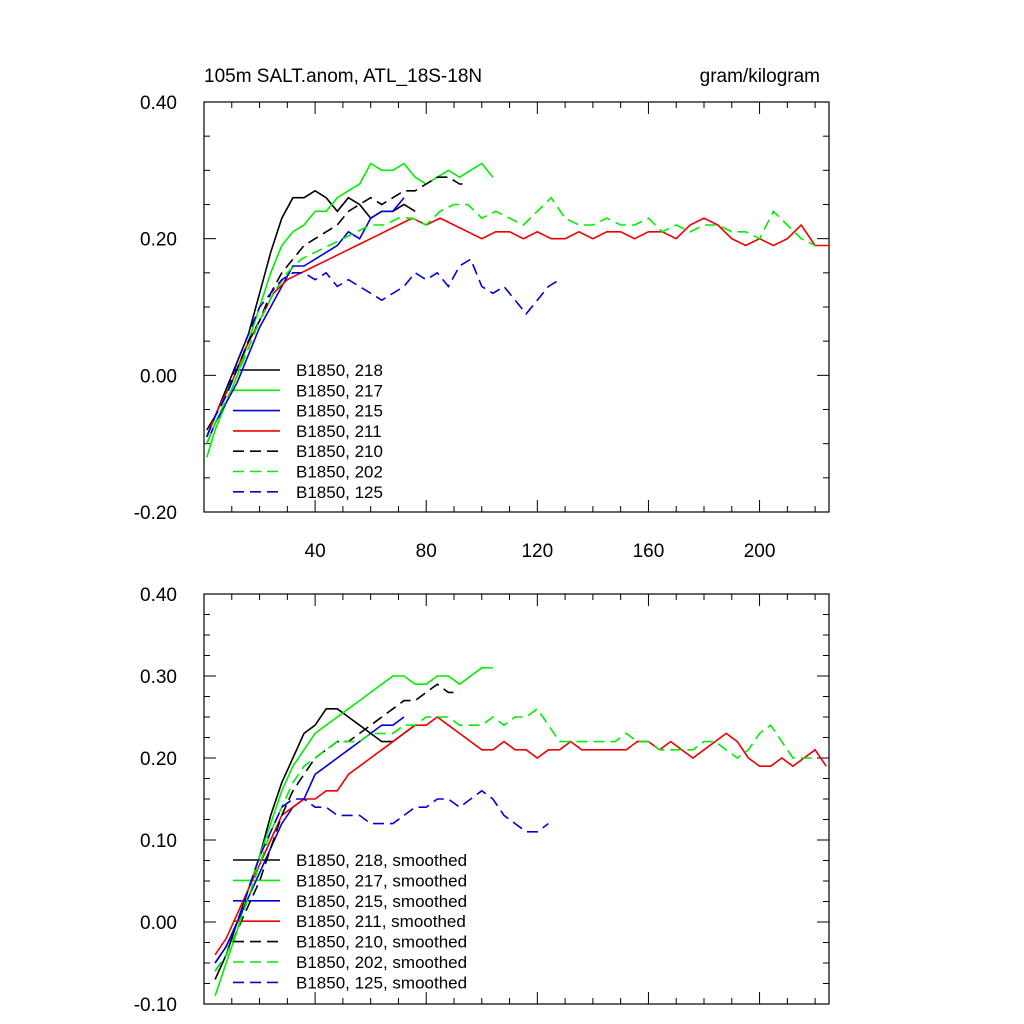 This screenshot has height=1024, width=1024. What do you see at coordinates (537, 551) in the screenshot?
I see `x-tick-label: 120` at bounding box center [537, 551].